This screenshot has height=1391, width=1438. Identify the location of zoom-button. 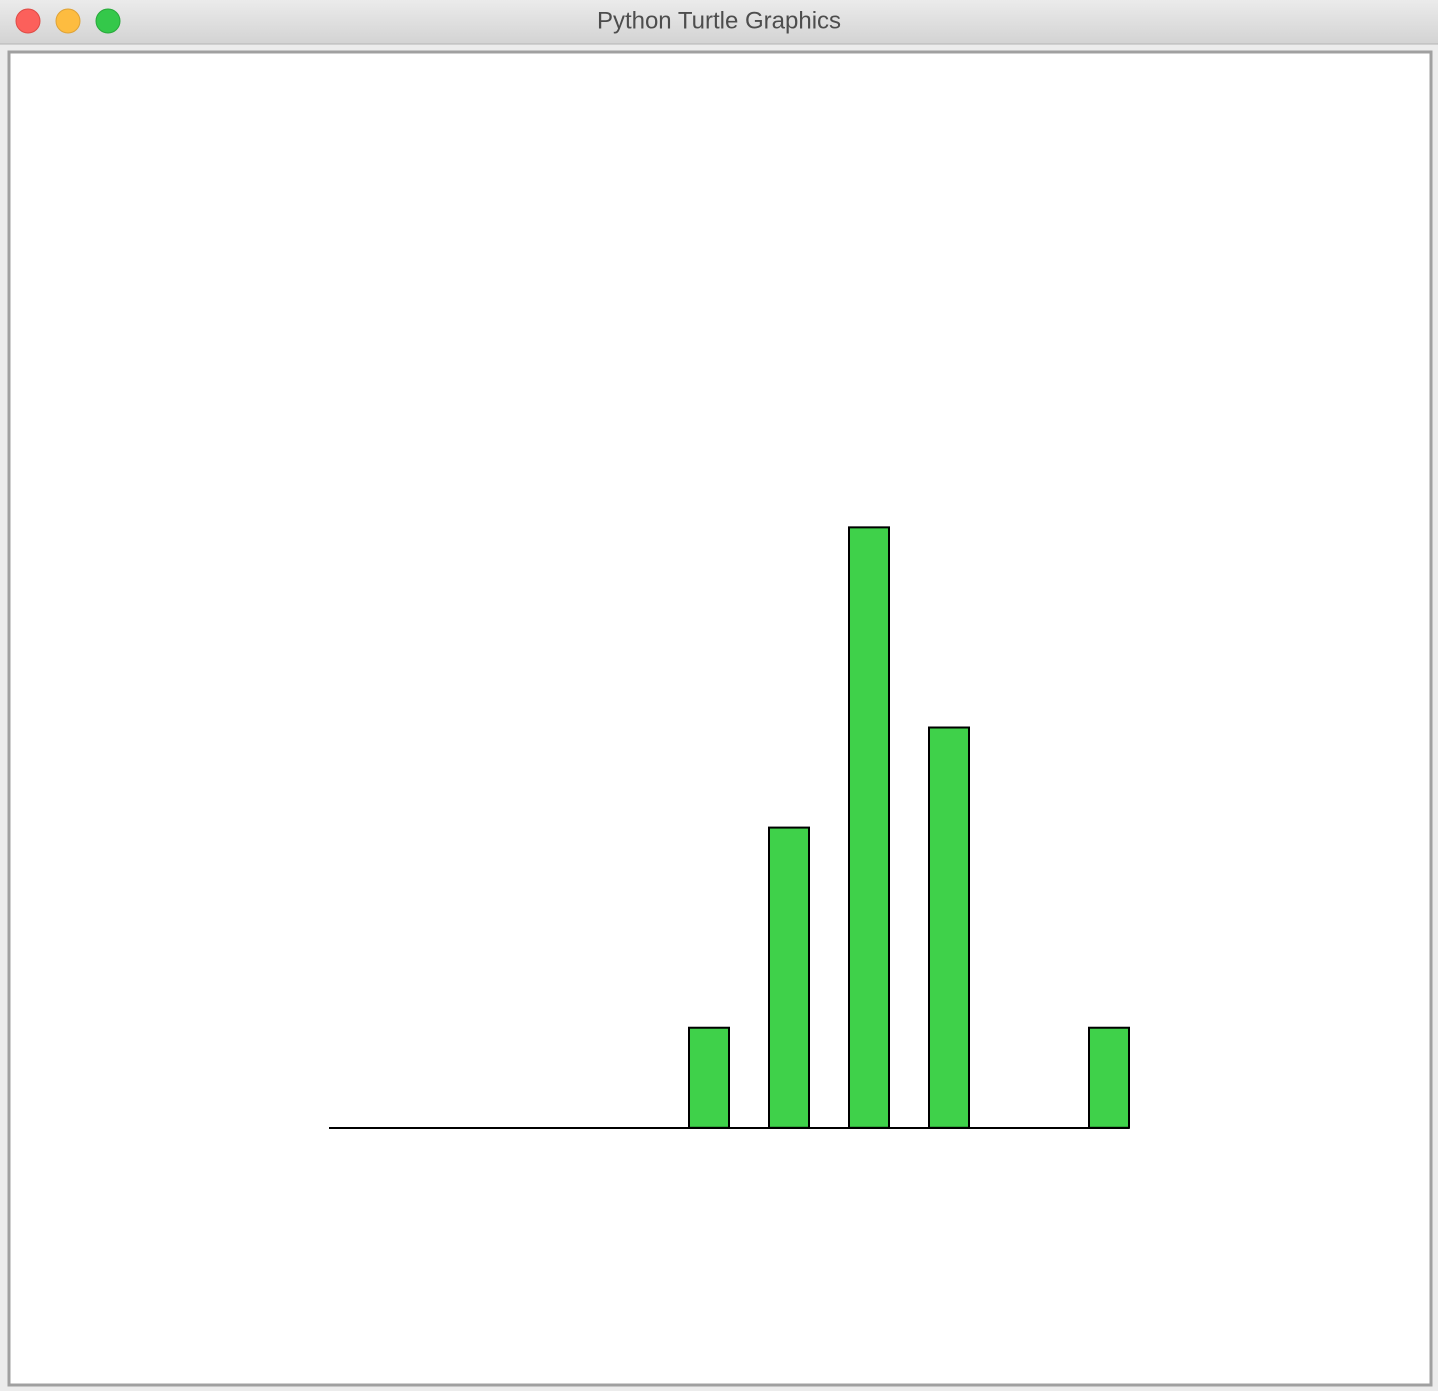
(108, 21).